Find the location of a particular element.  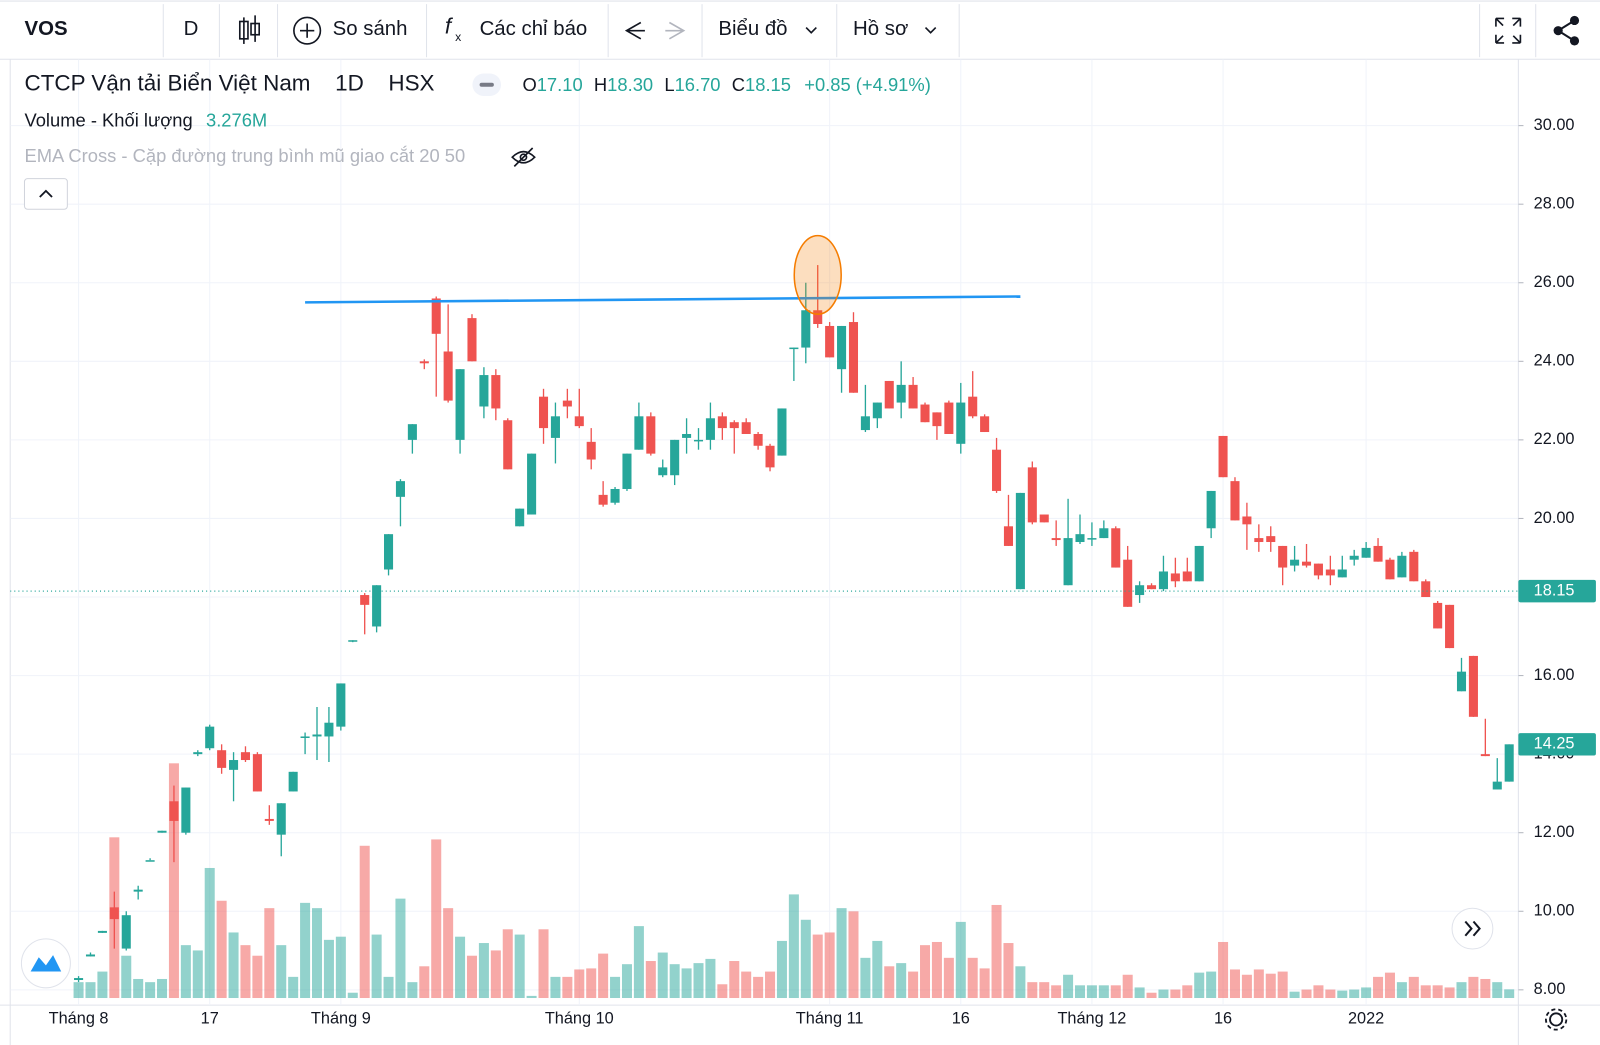

fullscreen-icon is located at coordinates (1508, 30).